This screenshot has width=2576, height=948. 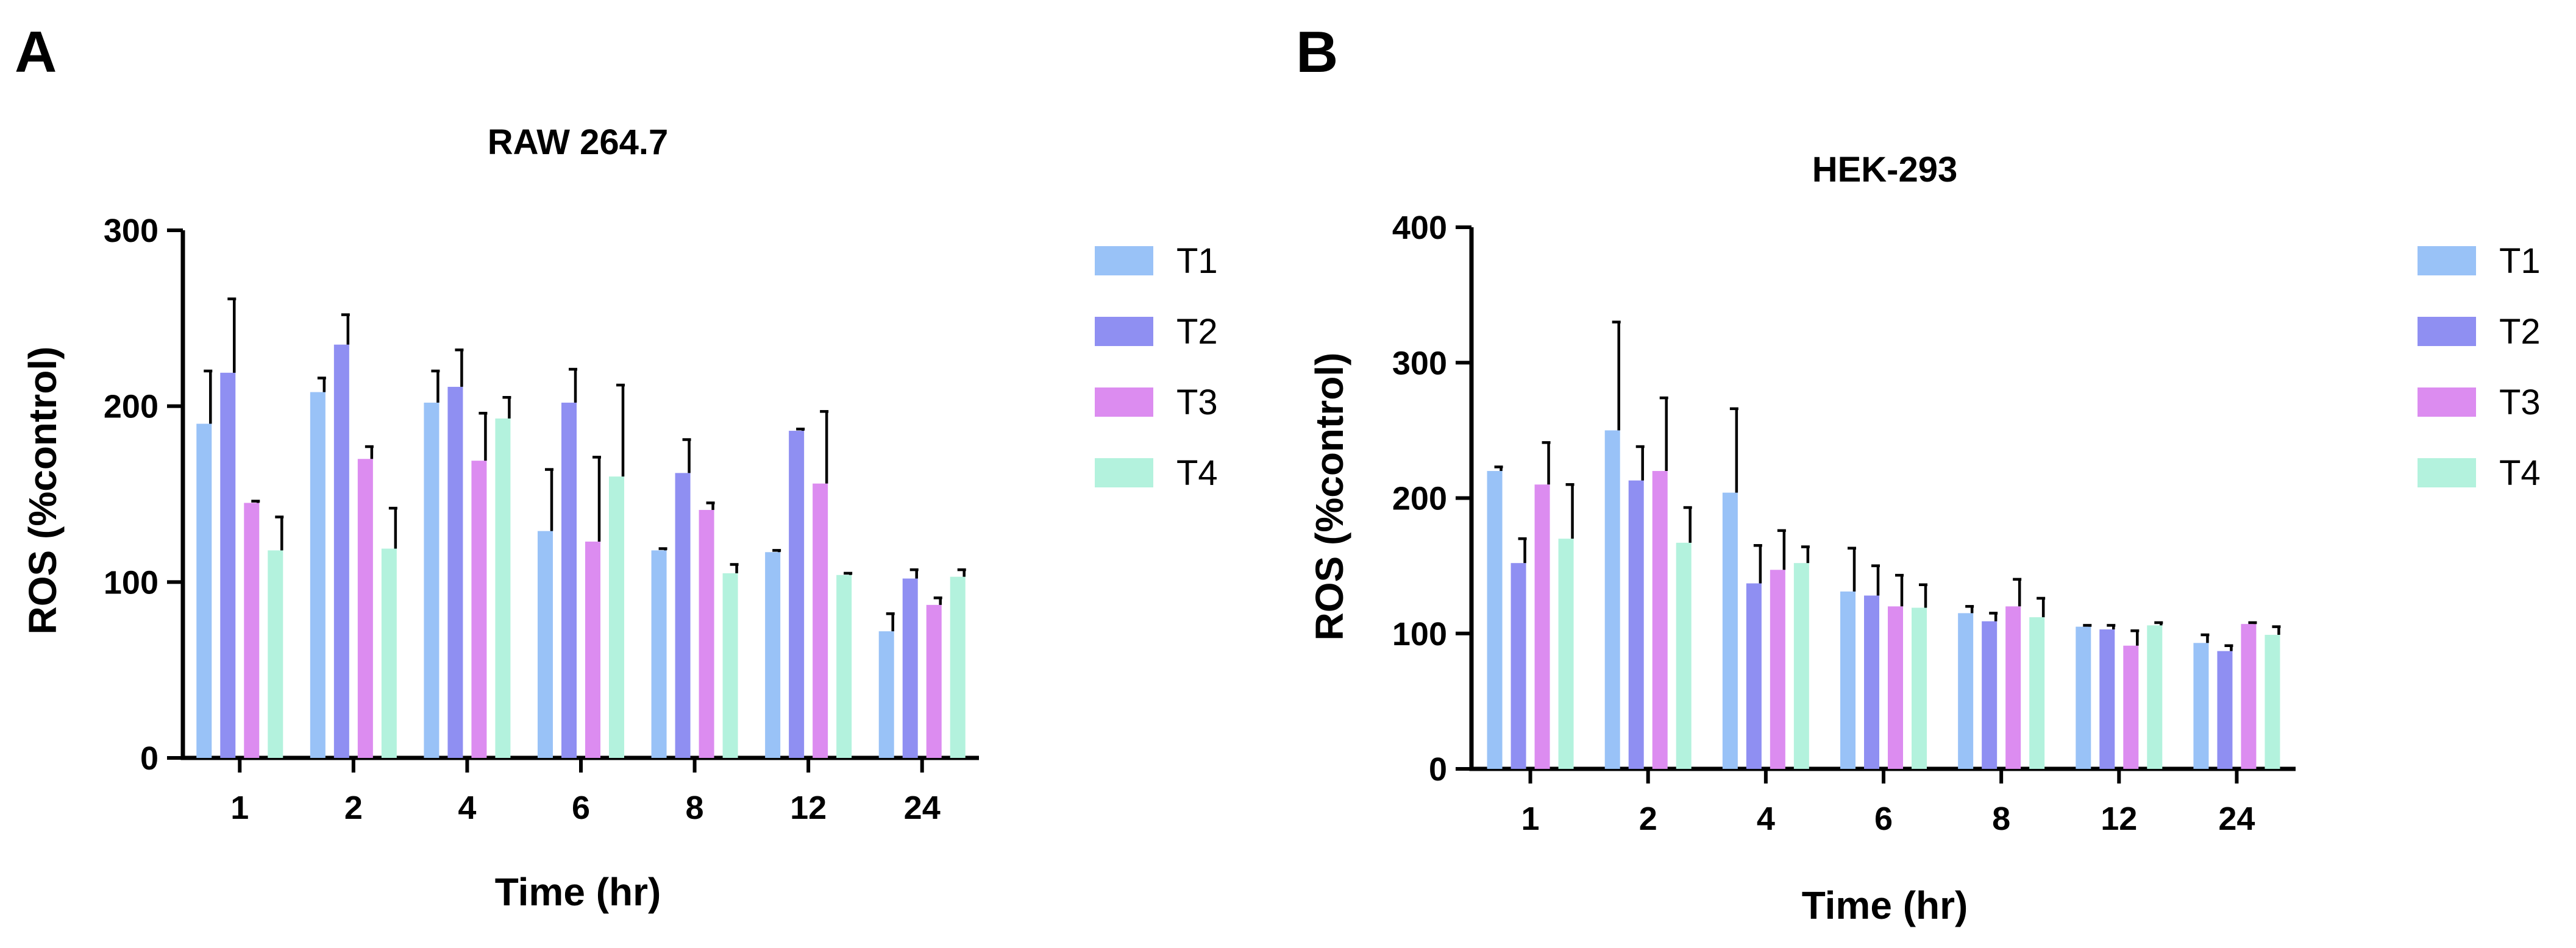 I want to click on x-tick-label-b-2: 4, so click(x=1766, y=819).